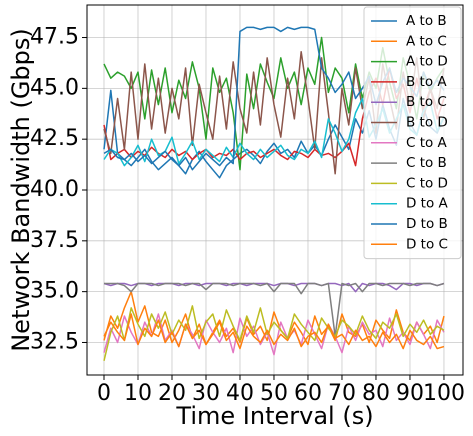 The image size is (473, 436). Describe the element at coordinates (427, 183) in the screenshot. I see `legend-label: C to D` at that location.